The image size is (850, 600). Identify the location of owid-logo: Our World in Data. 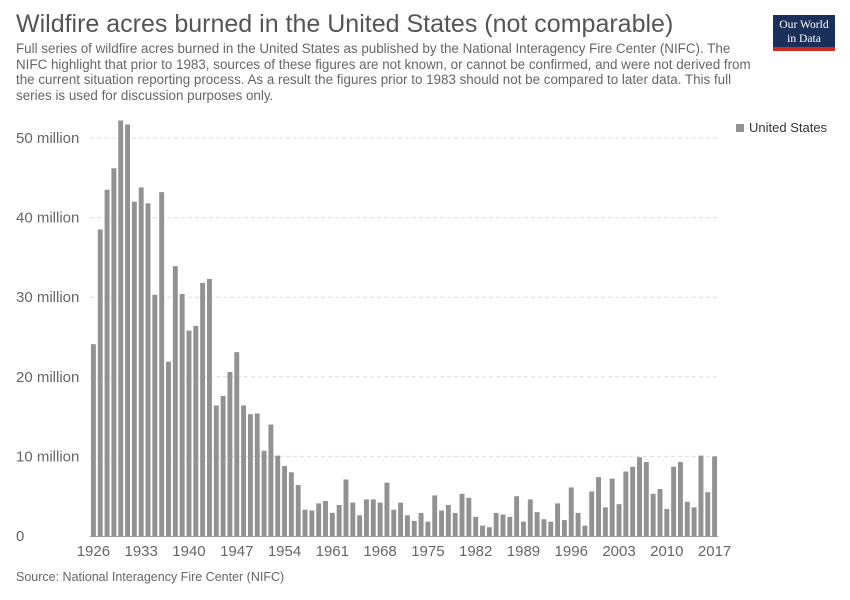
(804, 33).